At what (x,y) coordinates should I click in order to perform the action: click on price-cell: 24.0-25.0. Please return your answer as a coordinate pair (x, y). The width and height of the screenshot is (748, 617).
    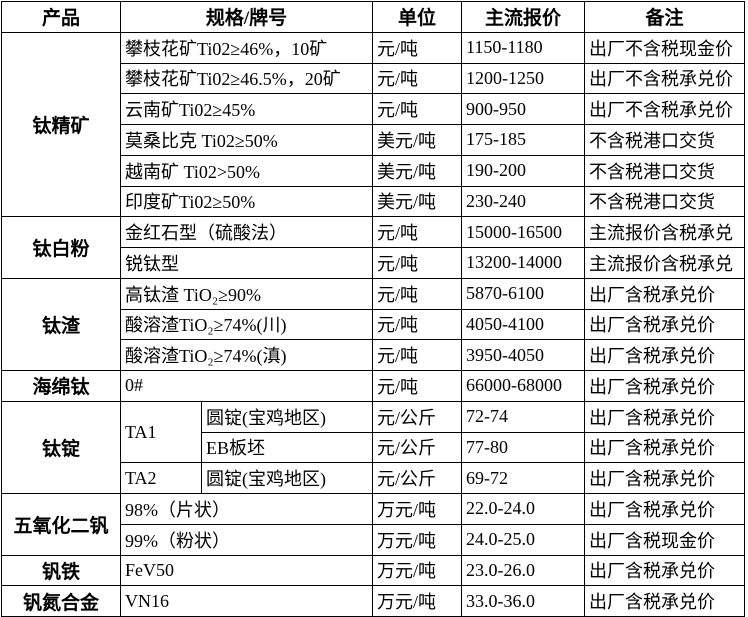
    Looking at the image, I should click on (523, 539).